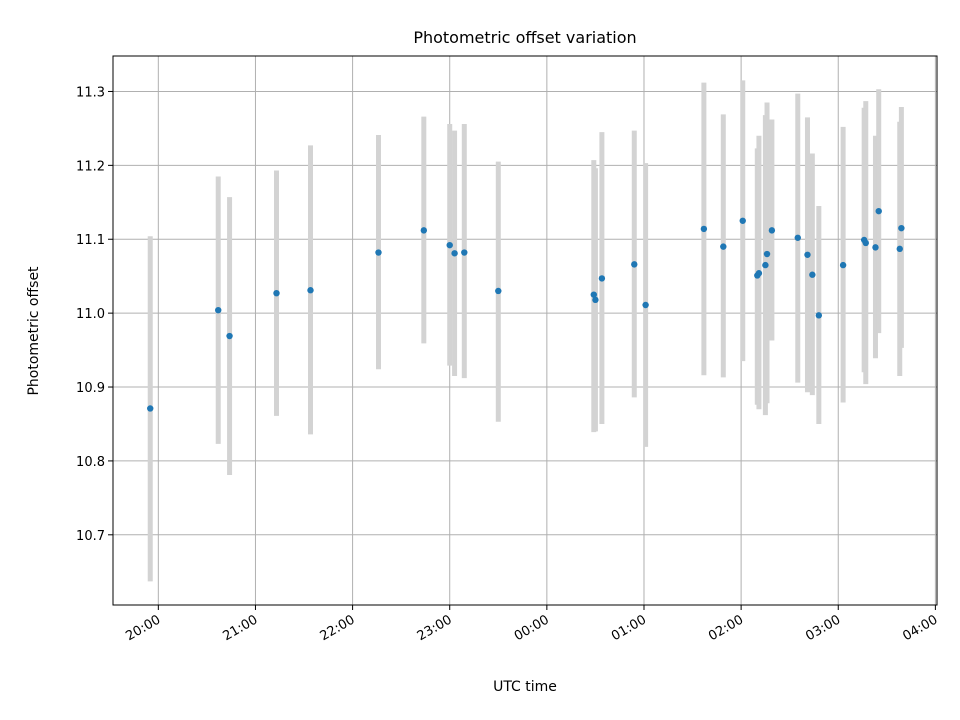 This screenshot has width=960, height=720. What do you see at coordinates (525, 687) in the screenshot?
I see `x-axis-label: UTC time` at bounding box center [525, 687].